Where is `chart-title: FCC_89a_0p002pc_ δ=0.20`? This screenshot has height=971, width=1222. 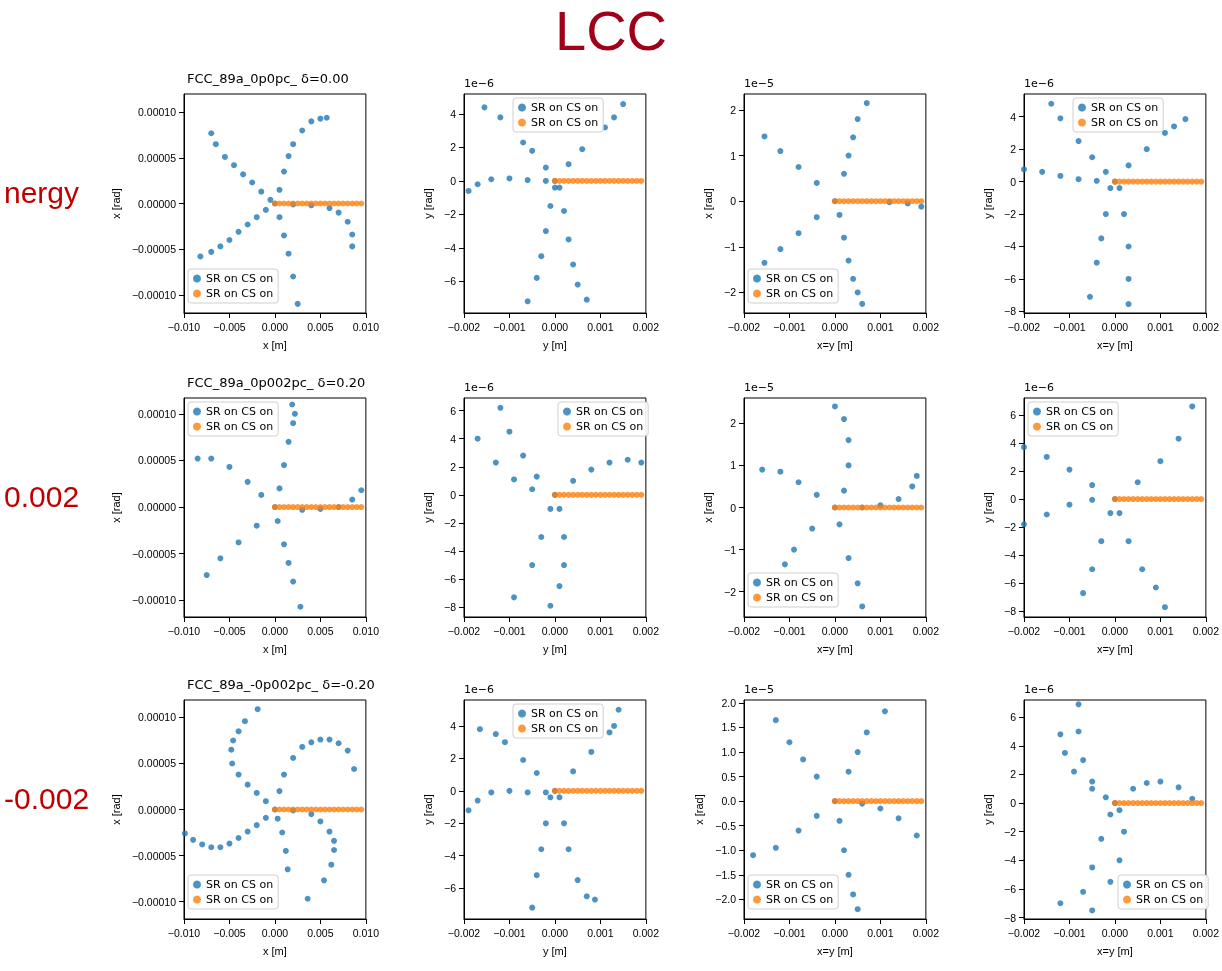 chart-title: FCC_89a_0p002pc_ δ=0.20 is located at coordinates (276, 382).